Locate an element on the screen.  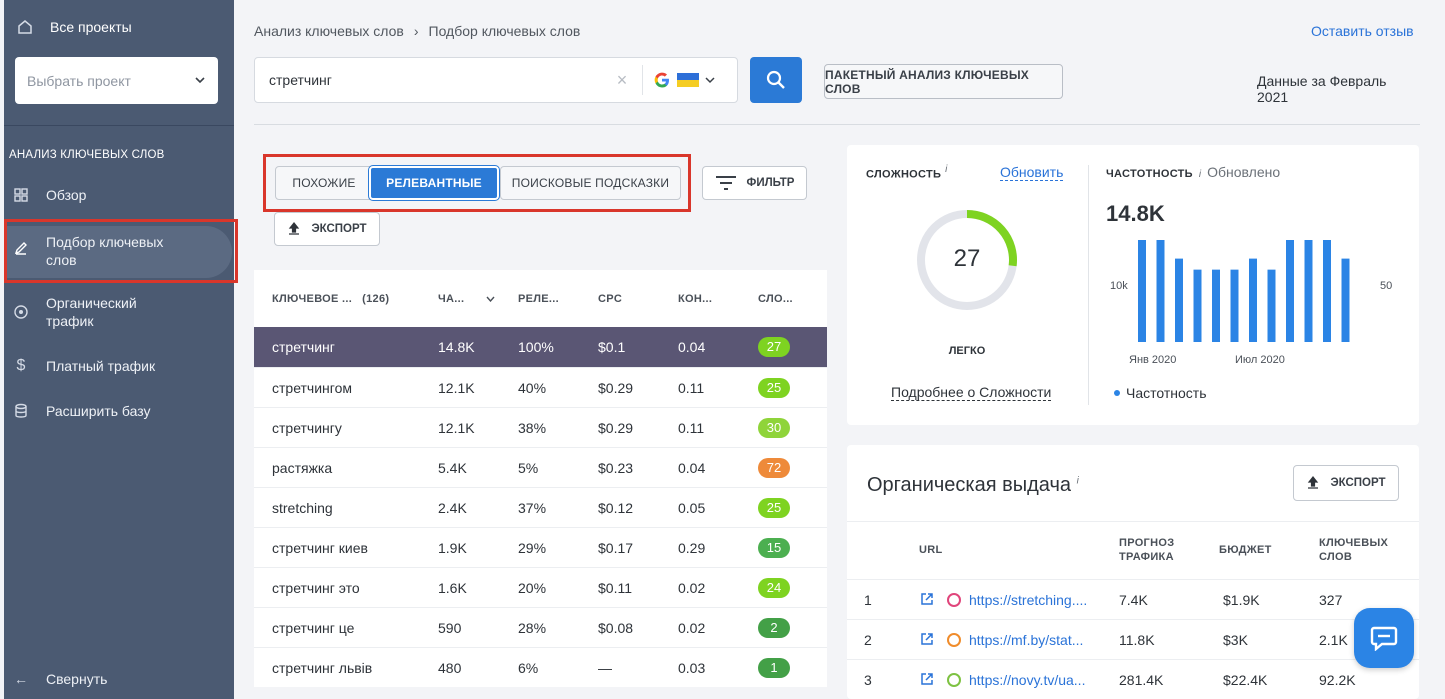
column-keywords: КЛЮЧЕВЫХ СЛОВ is located at coordinates (1354, 550).